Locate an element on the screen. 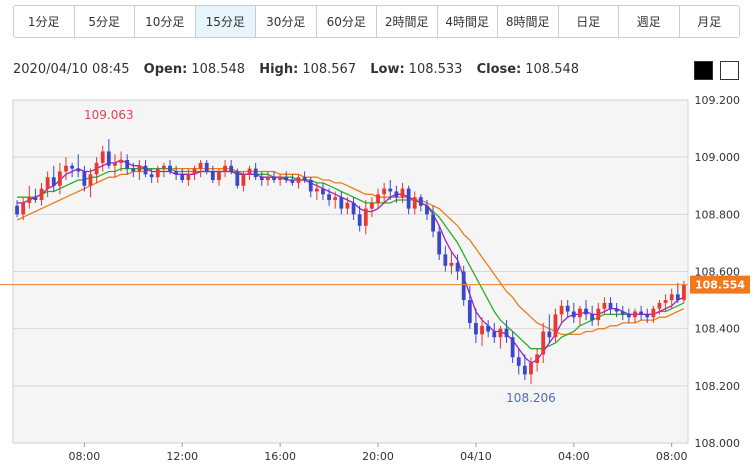  tab-weekly: 週足 is located at coordinates (649, 21).